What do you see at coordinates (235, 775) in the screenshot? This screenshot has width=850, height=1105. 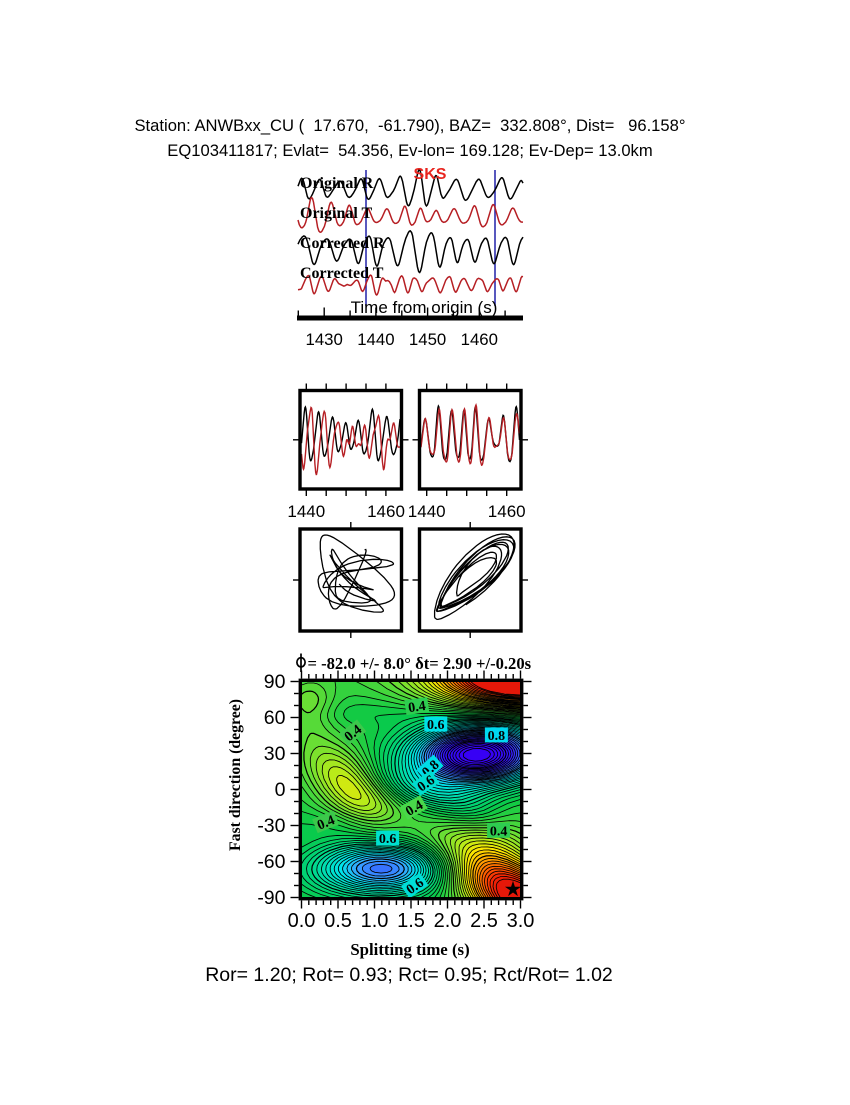 I see `svg-text: Fast direction (degree)` at bounding box center [235, 775].